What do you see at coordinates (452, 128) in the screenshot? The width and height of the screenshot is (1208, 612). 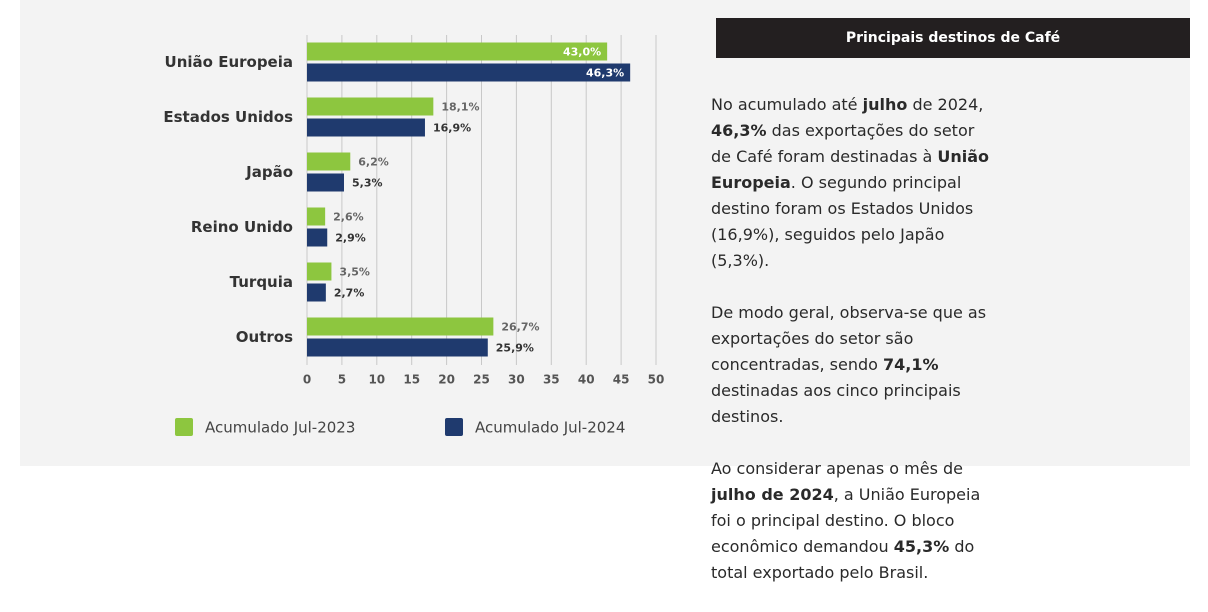 I see `value-label: 16,9%` at bounding box center [452, 128].